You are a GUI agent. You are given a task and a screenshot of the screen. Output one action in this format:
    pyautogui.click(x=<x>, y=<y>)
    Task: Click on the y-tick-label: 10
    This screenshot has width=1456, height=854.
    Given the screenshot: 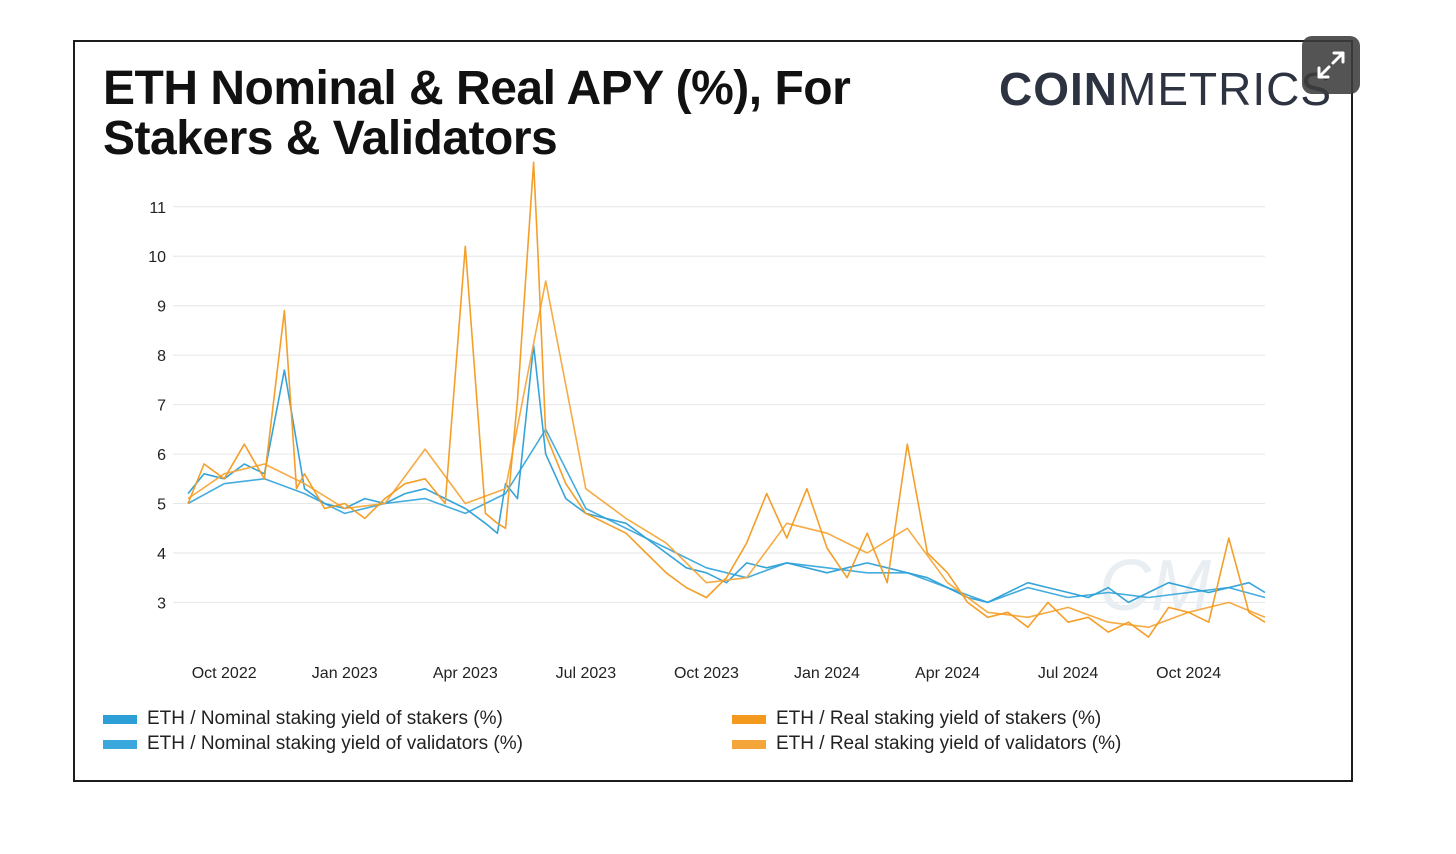 What is the action you would take?
    pyautogui.click(x=157, y=257)
    